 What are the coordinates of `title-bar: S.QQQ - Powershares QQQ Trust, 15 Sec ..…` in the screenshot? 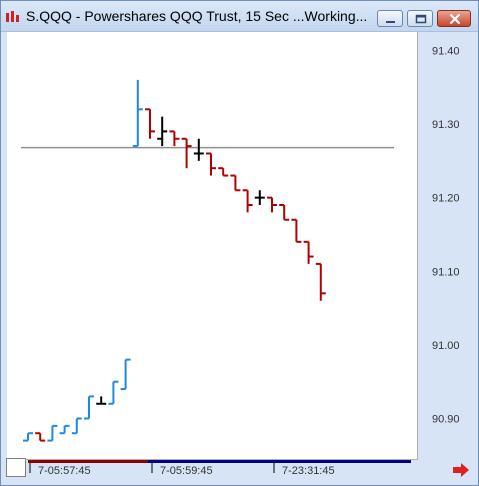 It's located at (239, 16).